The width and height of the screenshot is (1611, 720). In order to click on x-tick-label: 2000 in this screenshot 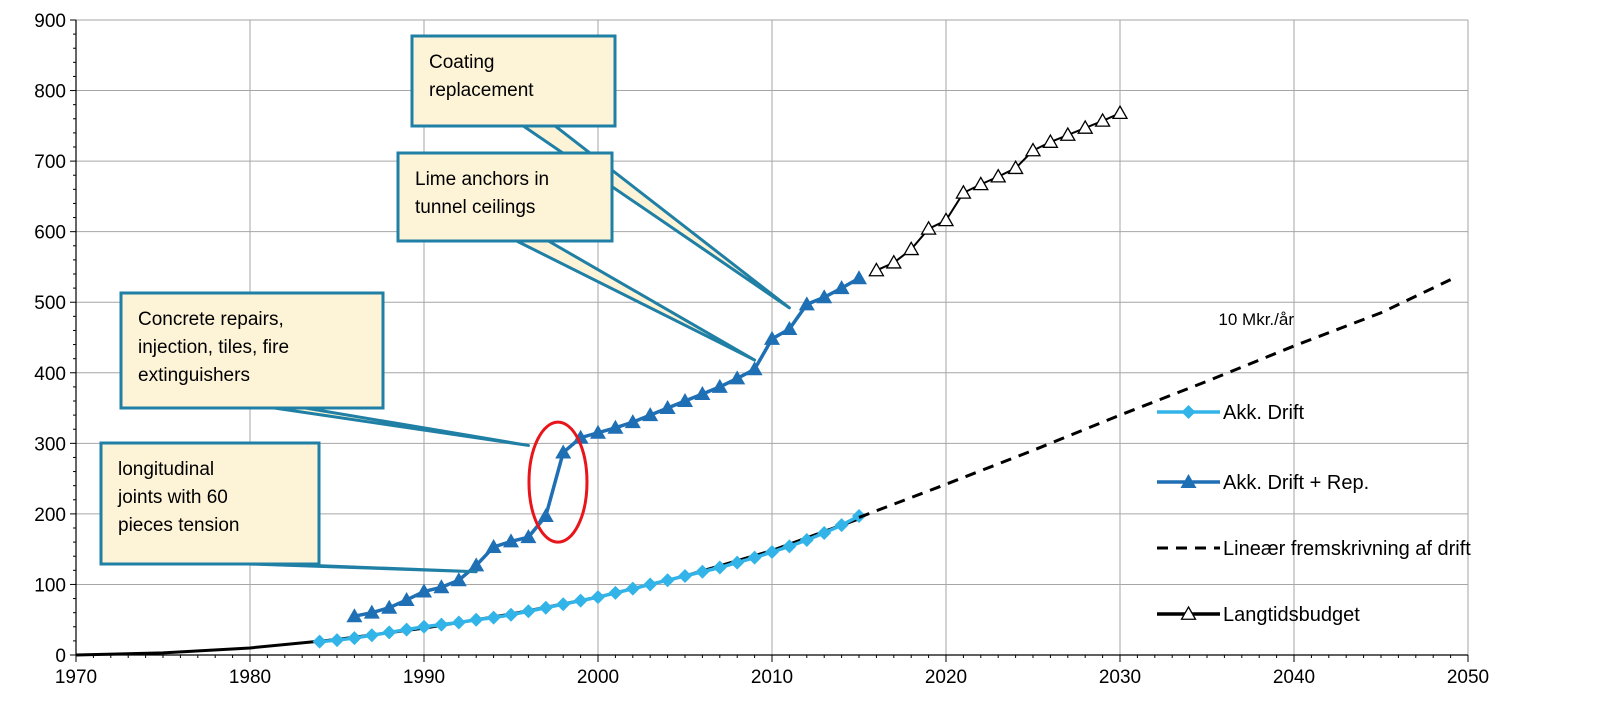, I will do `click(598, 677)`.